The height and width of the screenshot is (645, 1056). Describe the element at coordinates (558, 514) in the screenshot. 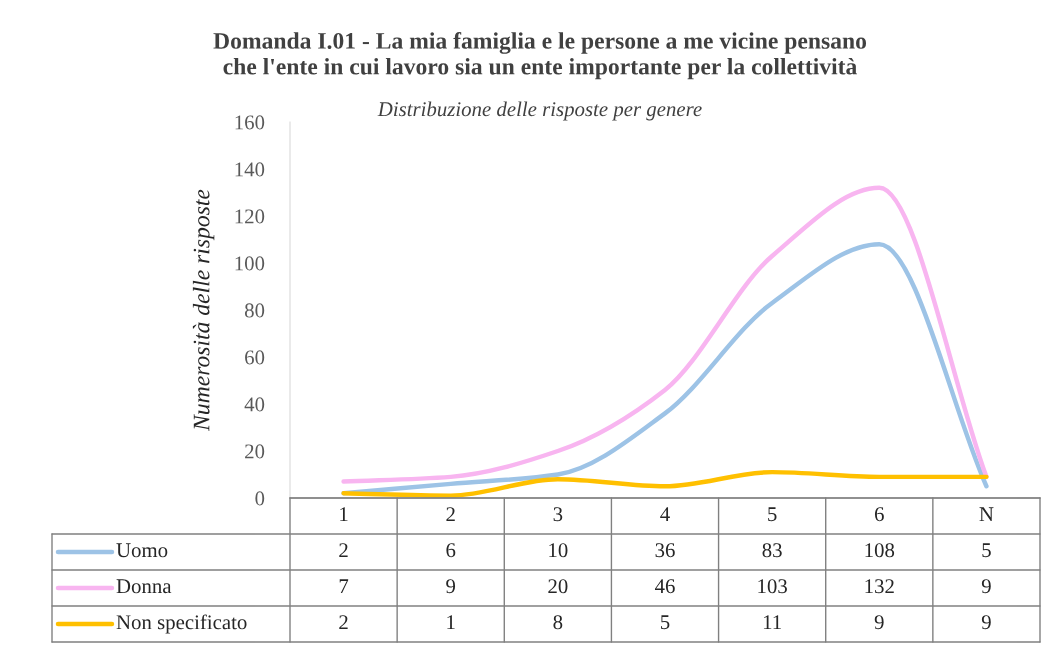

I see `x-tick-label: 3` at that location.